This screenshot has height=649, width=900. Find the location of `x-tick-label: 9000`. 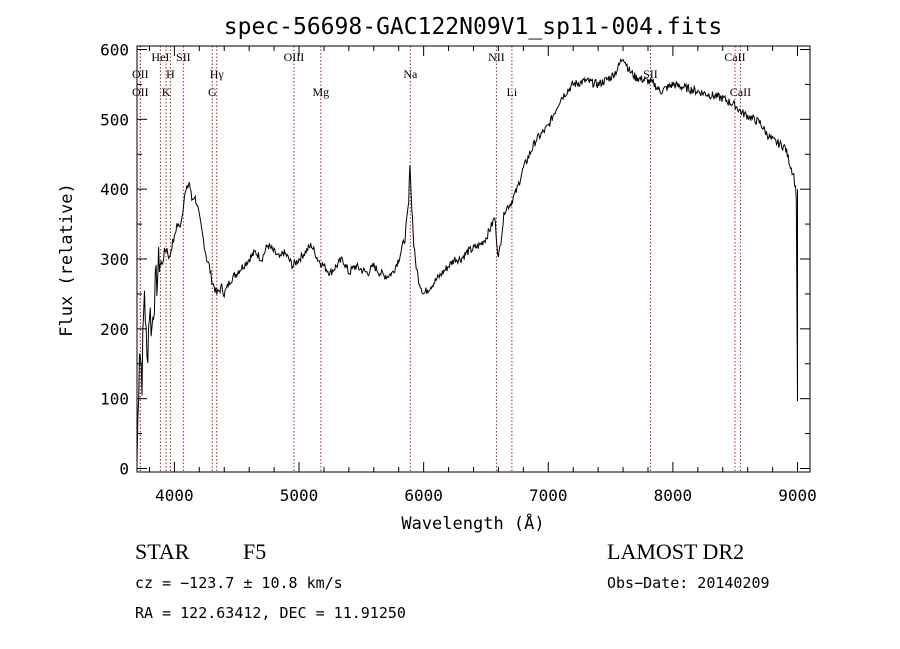

x-tick-label: 9000 is located at coordinates (797, 495).